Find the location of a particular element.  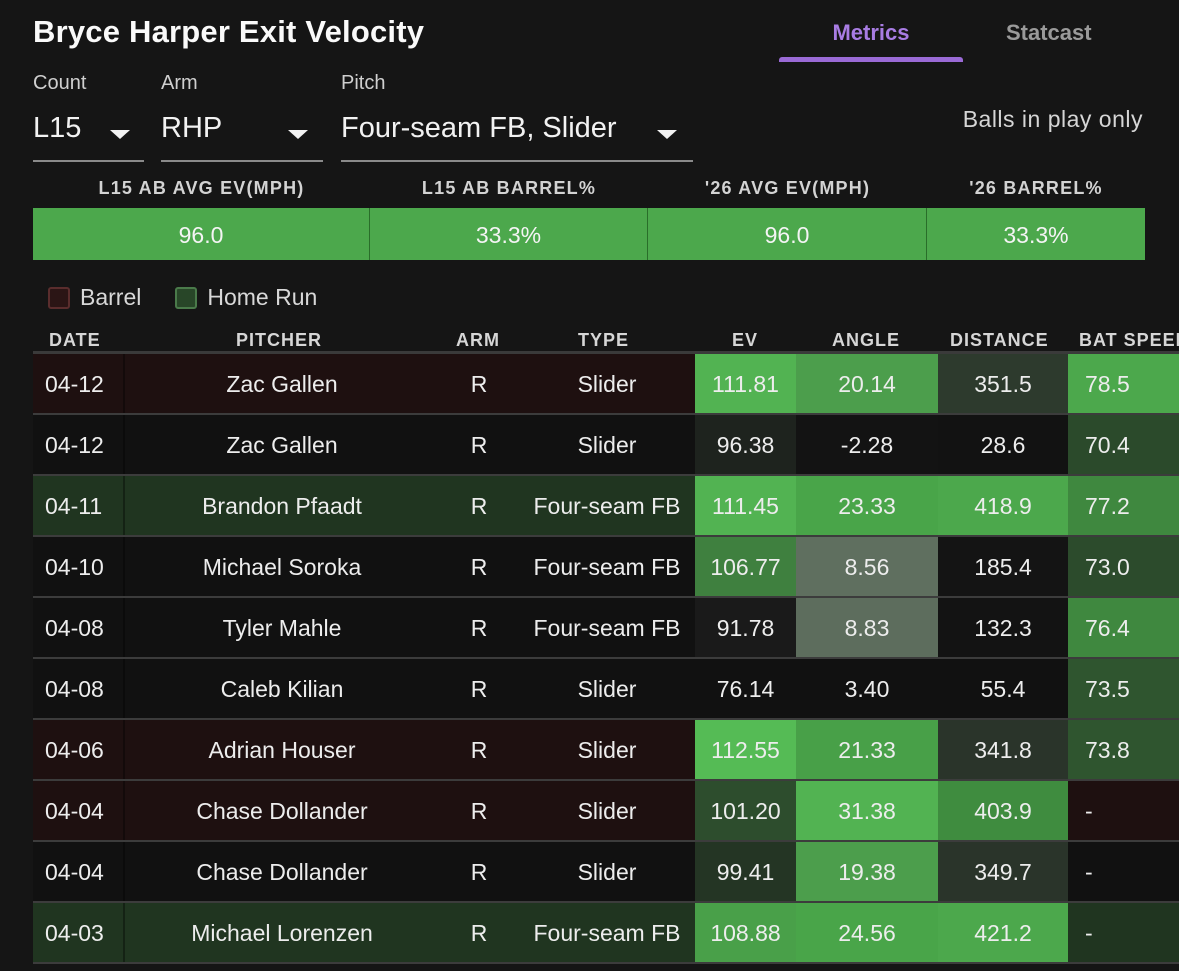

angle-cell: 3.40 is located at coordinates (867, 688).